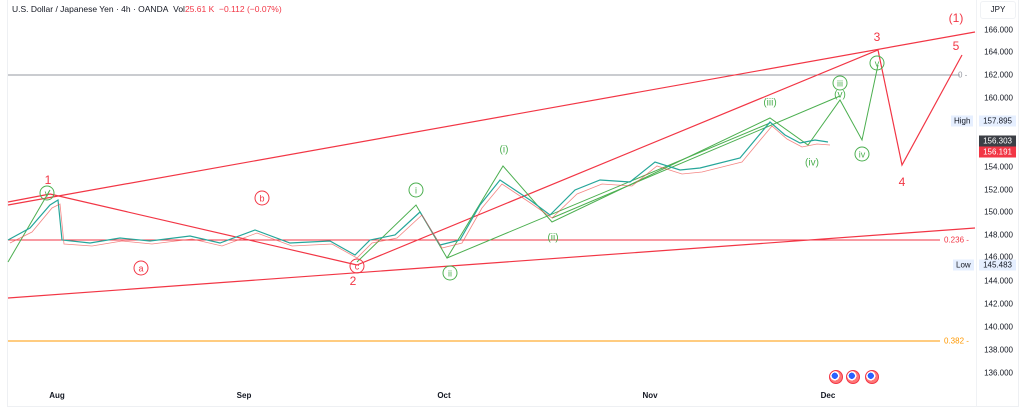 The image size is (1024, 410). What do you see at coordinates (357, 266) in the screenshot?
I see `wave-label-c: c` at bounding box center [357, 266].